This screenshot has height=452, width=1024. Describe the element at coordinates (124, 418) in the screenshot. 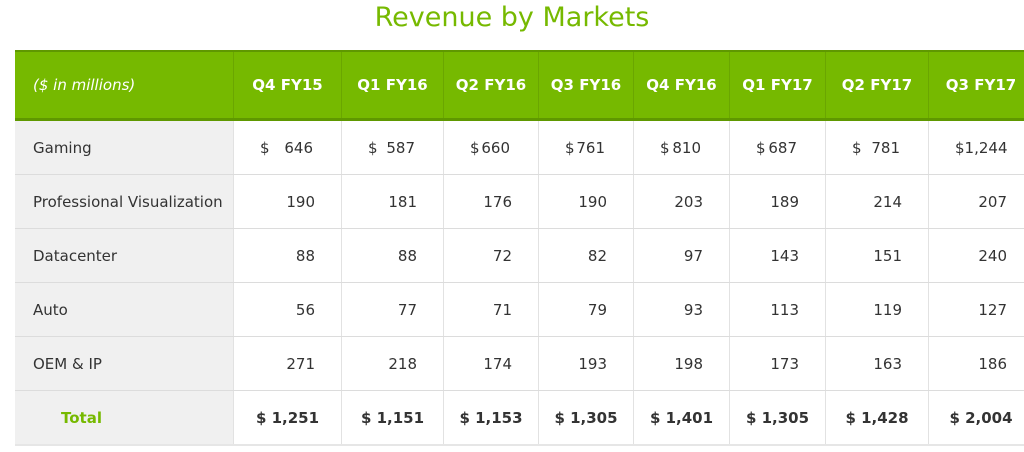

I see `total-label: Total` at that location.